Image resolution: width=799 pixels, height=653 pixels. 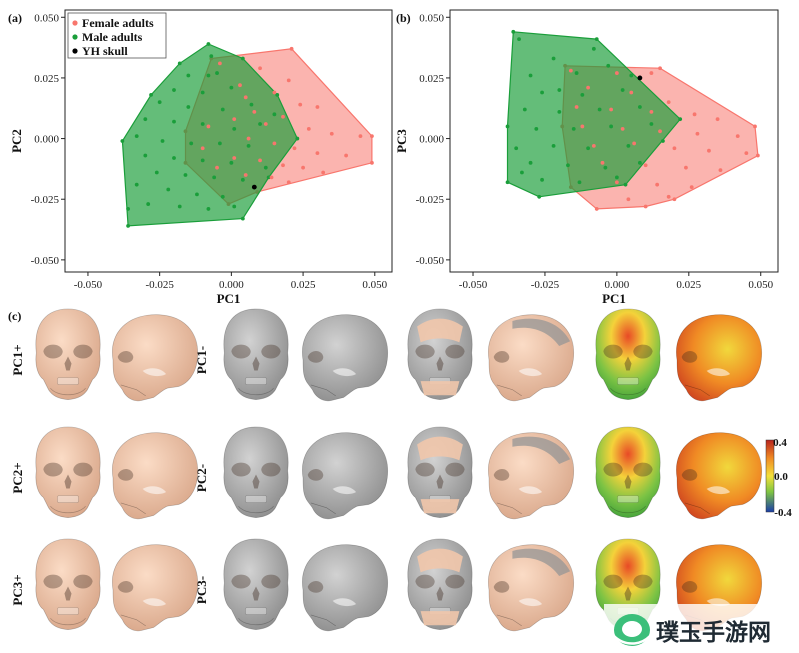 I want to click on logo-inner, so click(x=632, y=629).